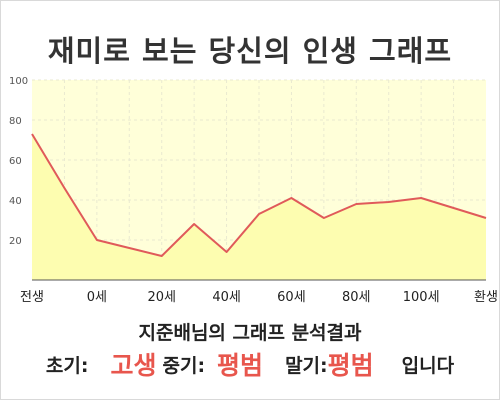 The height and width of the screenshot is (400, 500). I want to click on x-tick-label: 환생, so click(486, 297).